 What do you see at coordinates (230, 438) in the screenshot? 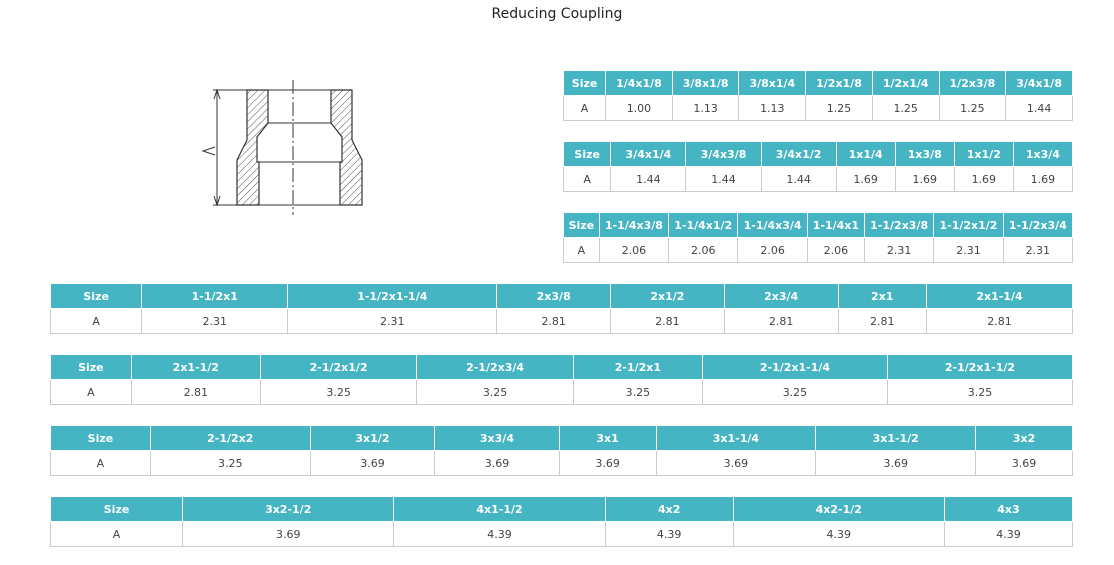
I see `header-cell: 2-1/2x2` at bounding box center [230, 438].